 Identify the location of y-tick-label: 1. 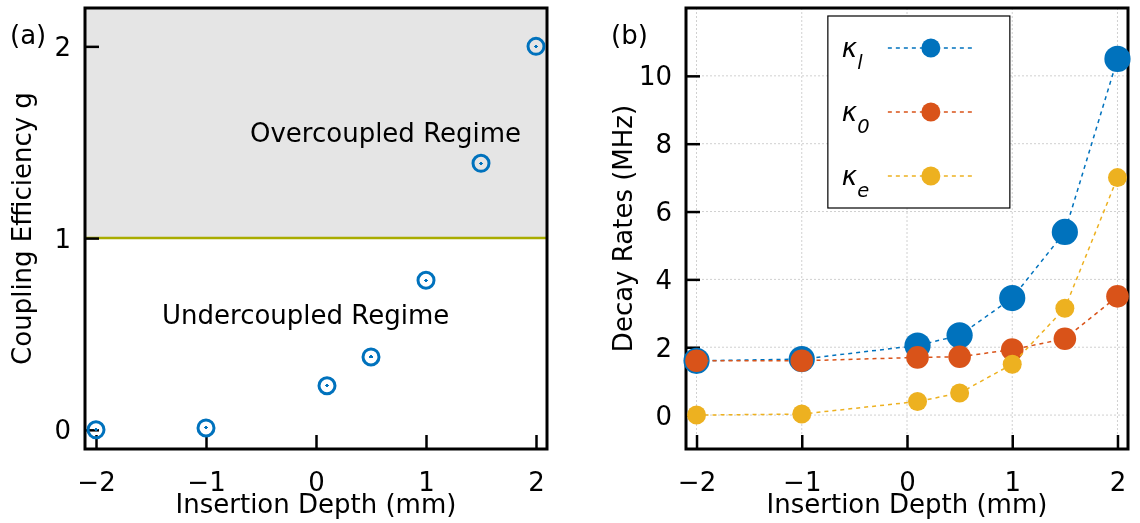
(62, 238).